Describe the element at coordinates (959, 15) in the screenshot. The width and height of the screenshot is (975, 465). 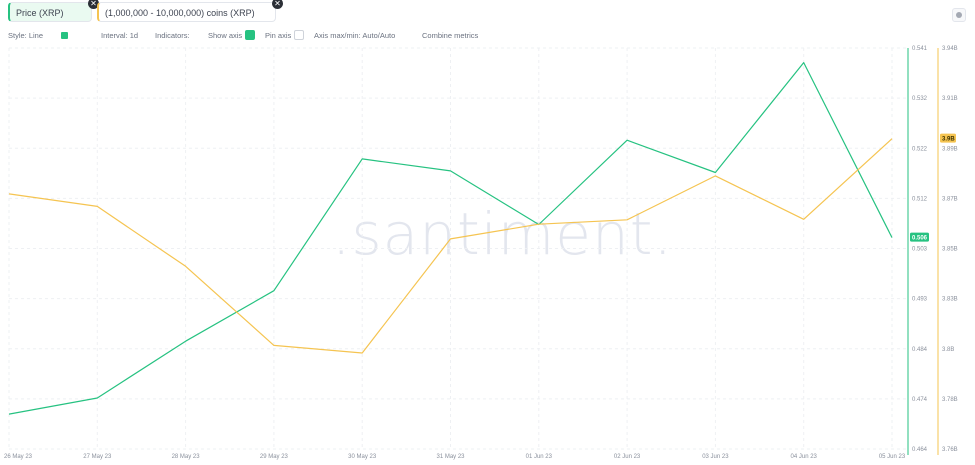
I see `settings-icon` at that location.